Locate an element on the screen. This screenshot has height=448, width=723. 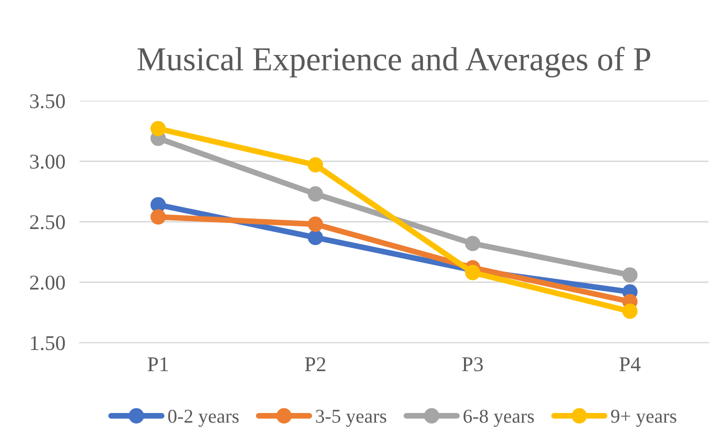
y-tick-label: 2.00 is located at coordinates (47, 283).